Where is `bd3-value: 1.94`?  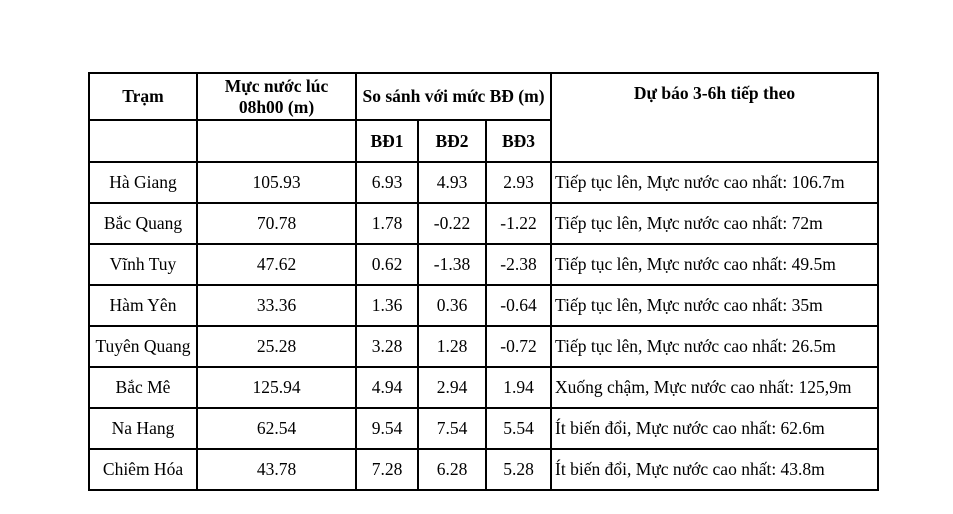
bd3-value: 1.94 is located at coordinates (518, 388).